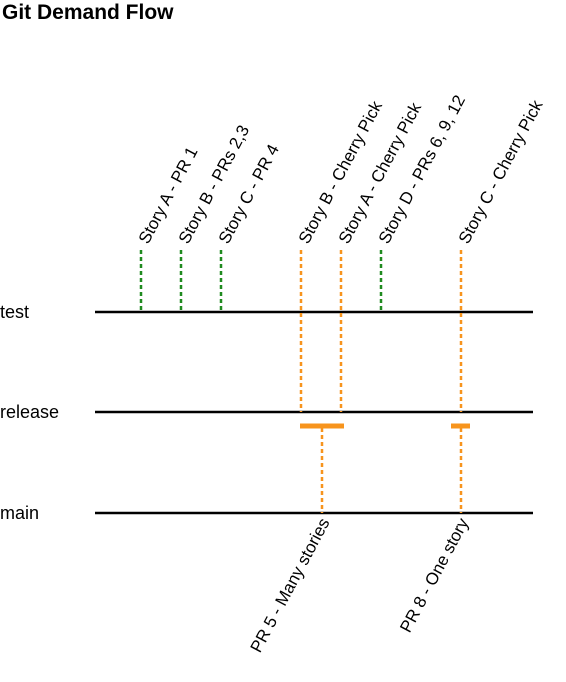  What do you see at coordinates (14, 312) in the screenshot?
I see `branch-label-test: test` at bounding box center [14, 312].